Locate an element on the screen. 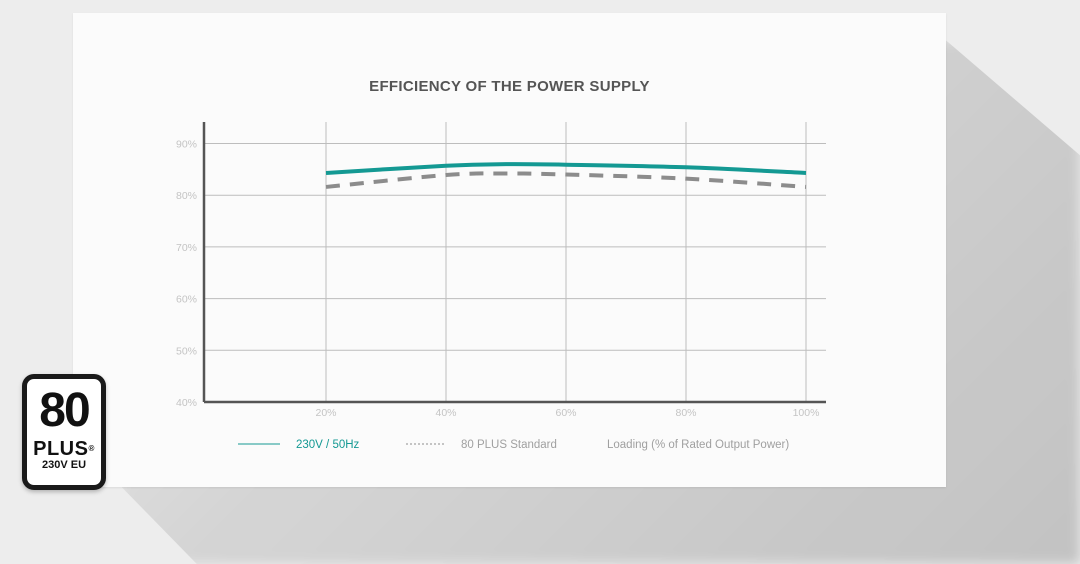  badge-number: 80 is located at coordinates (64, 410).